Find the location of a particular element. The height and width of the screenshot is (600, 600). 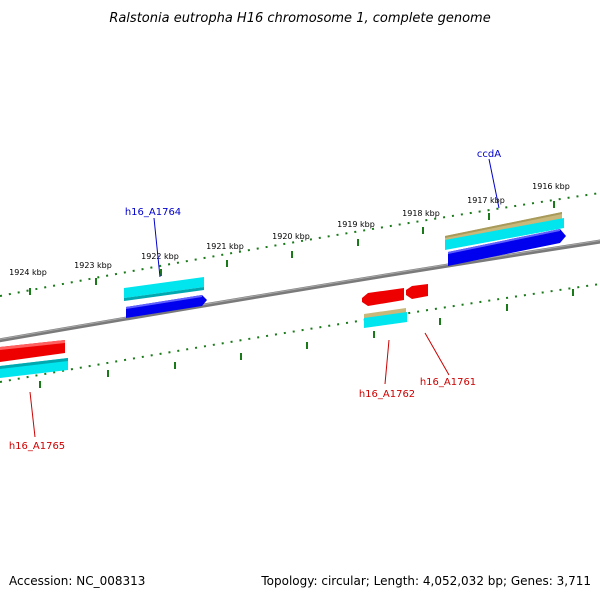

tick-label-1924: 1924 kbp is located at coordinates (28, 272).